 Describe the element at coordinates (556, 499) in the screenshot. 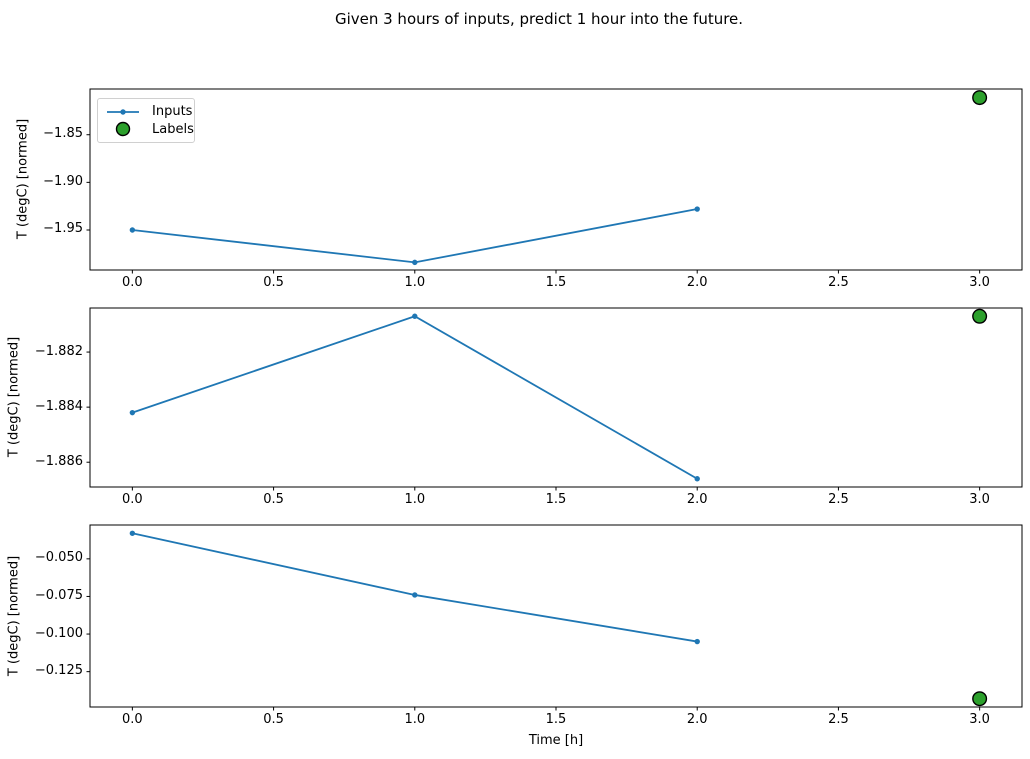

I see `subplot-2-x-tick-label: 1.5` at that location.